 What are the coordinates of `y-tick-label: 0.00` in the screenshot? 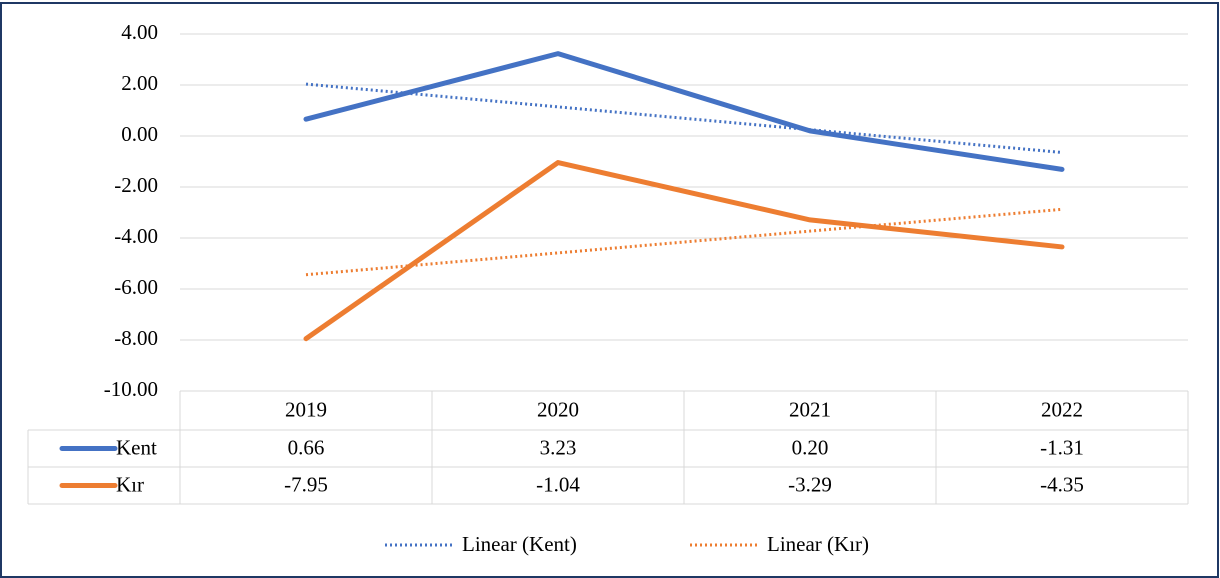 It's located at (139, 134).